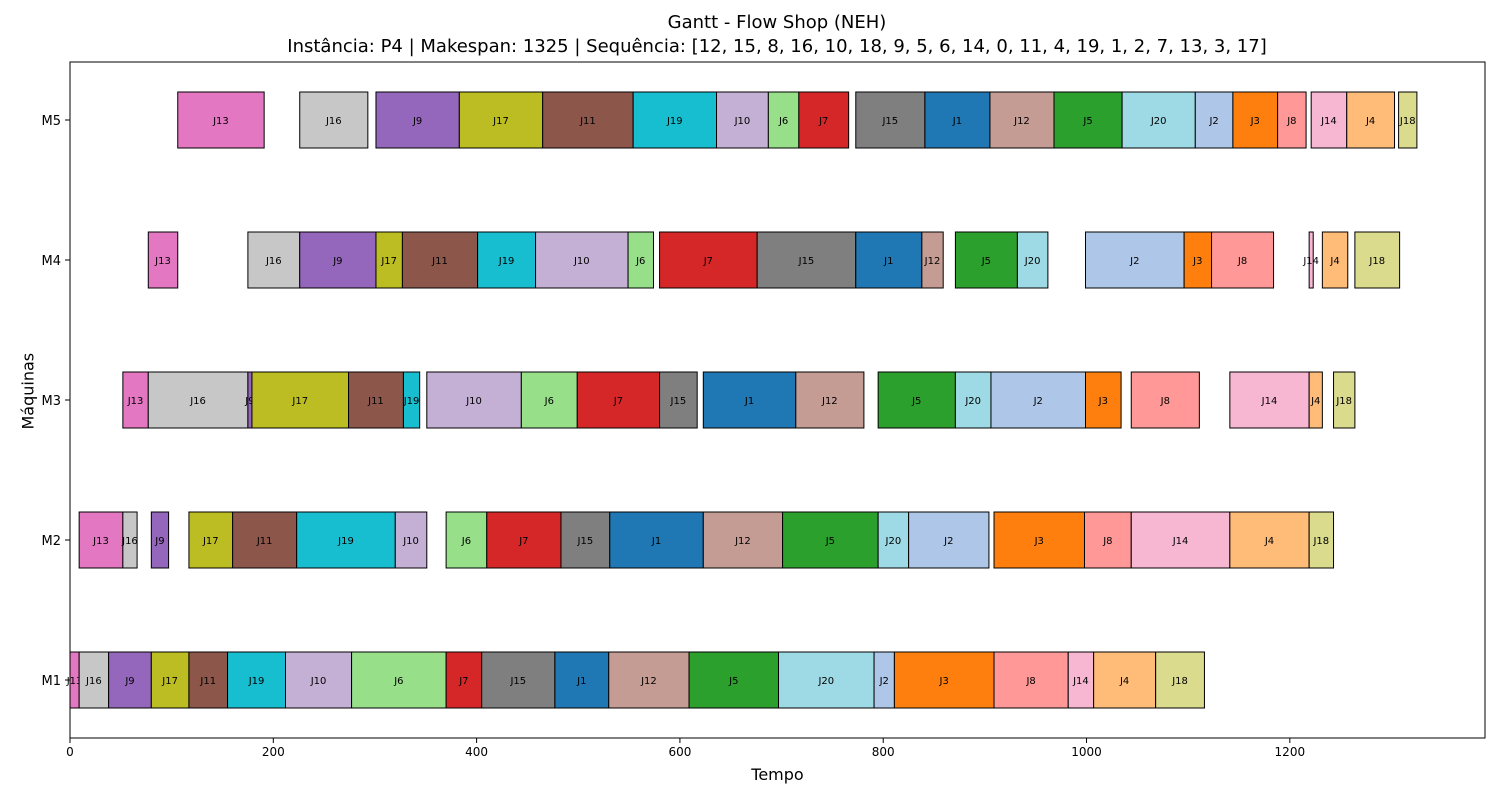 The image size is (1500, 800). I want to click on task-bar-m2-j10: J10, so click(411, 540).